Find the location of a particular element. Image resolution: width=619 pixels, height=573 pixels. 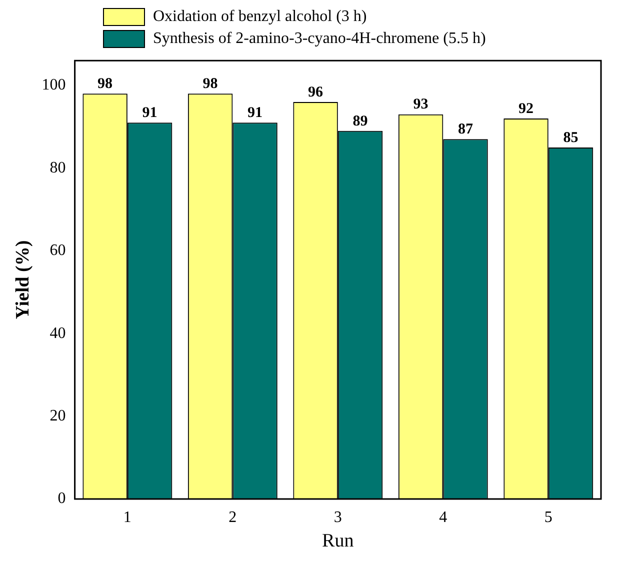

y-tick-label: 100 is located at coordinates (54, 85).